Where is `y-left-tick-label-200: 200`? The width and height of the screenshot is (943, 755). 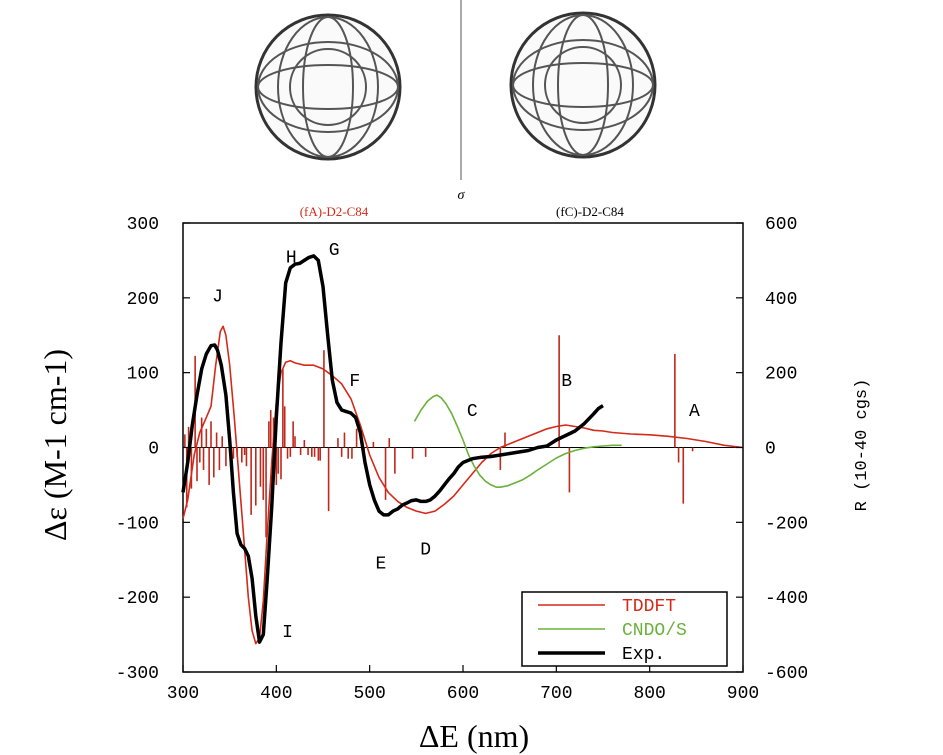 y-left-tick-label-200: 200 is located at coordinates (143, 300).